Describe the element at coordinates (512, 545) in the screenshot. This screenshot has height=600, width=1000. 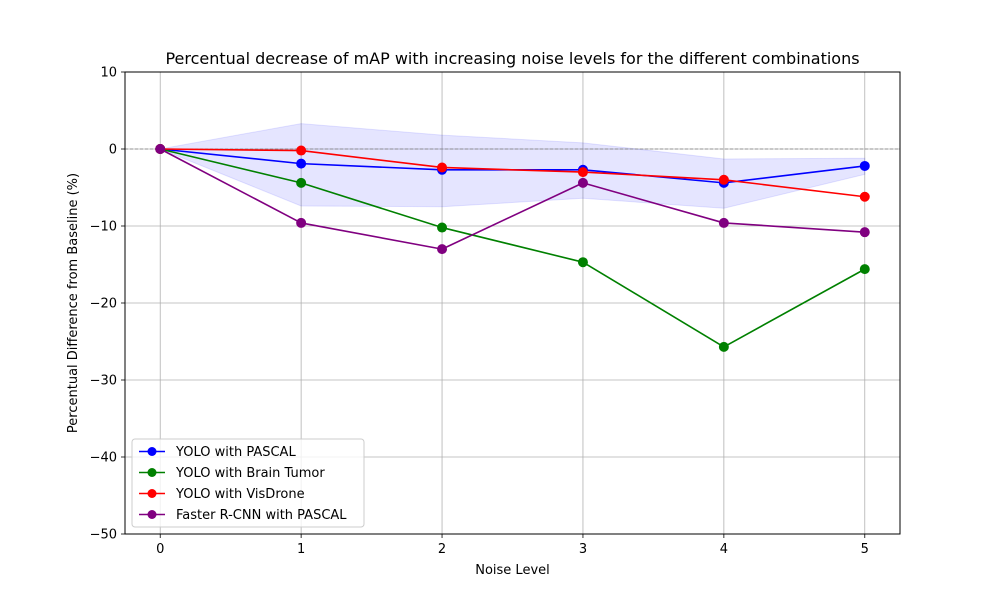
I see `x-axis-ticks: 0 1 2 3 4 5` at that location.